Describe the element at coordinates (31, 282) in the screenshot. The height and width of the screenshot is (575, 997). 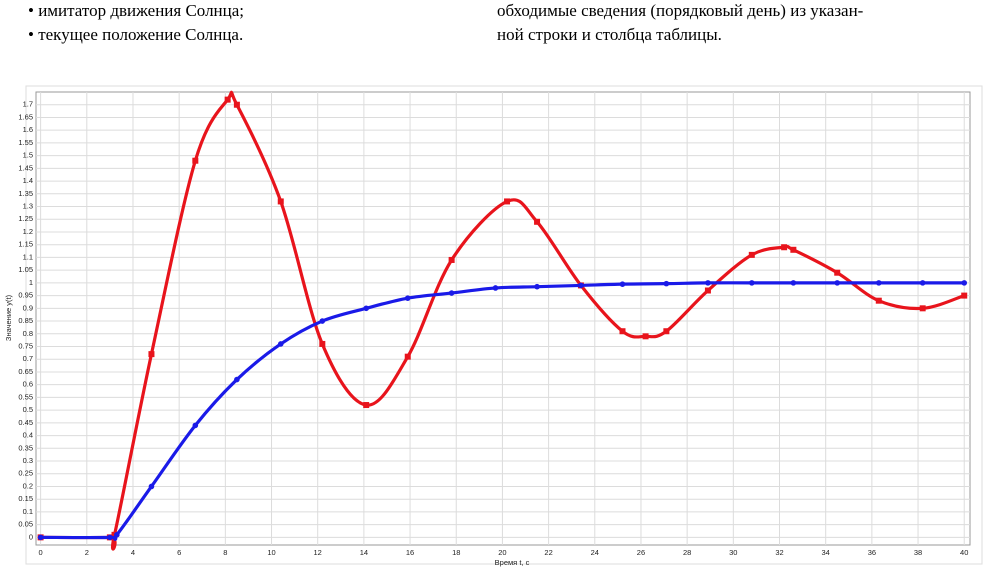
I see `y-tick-label: 1` at that location.